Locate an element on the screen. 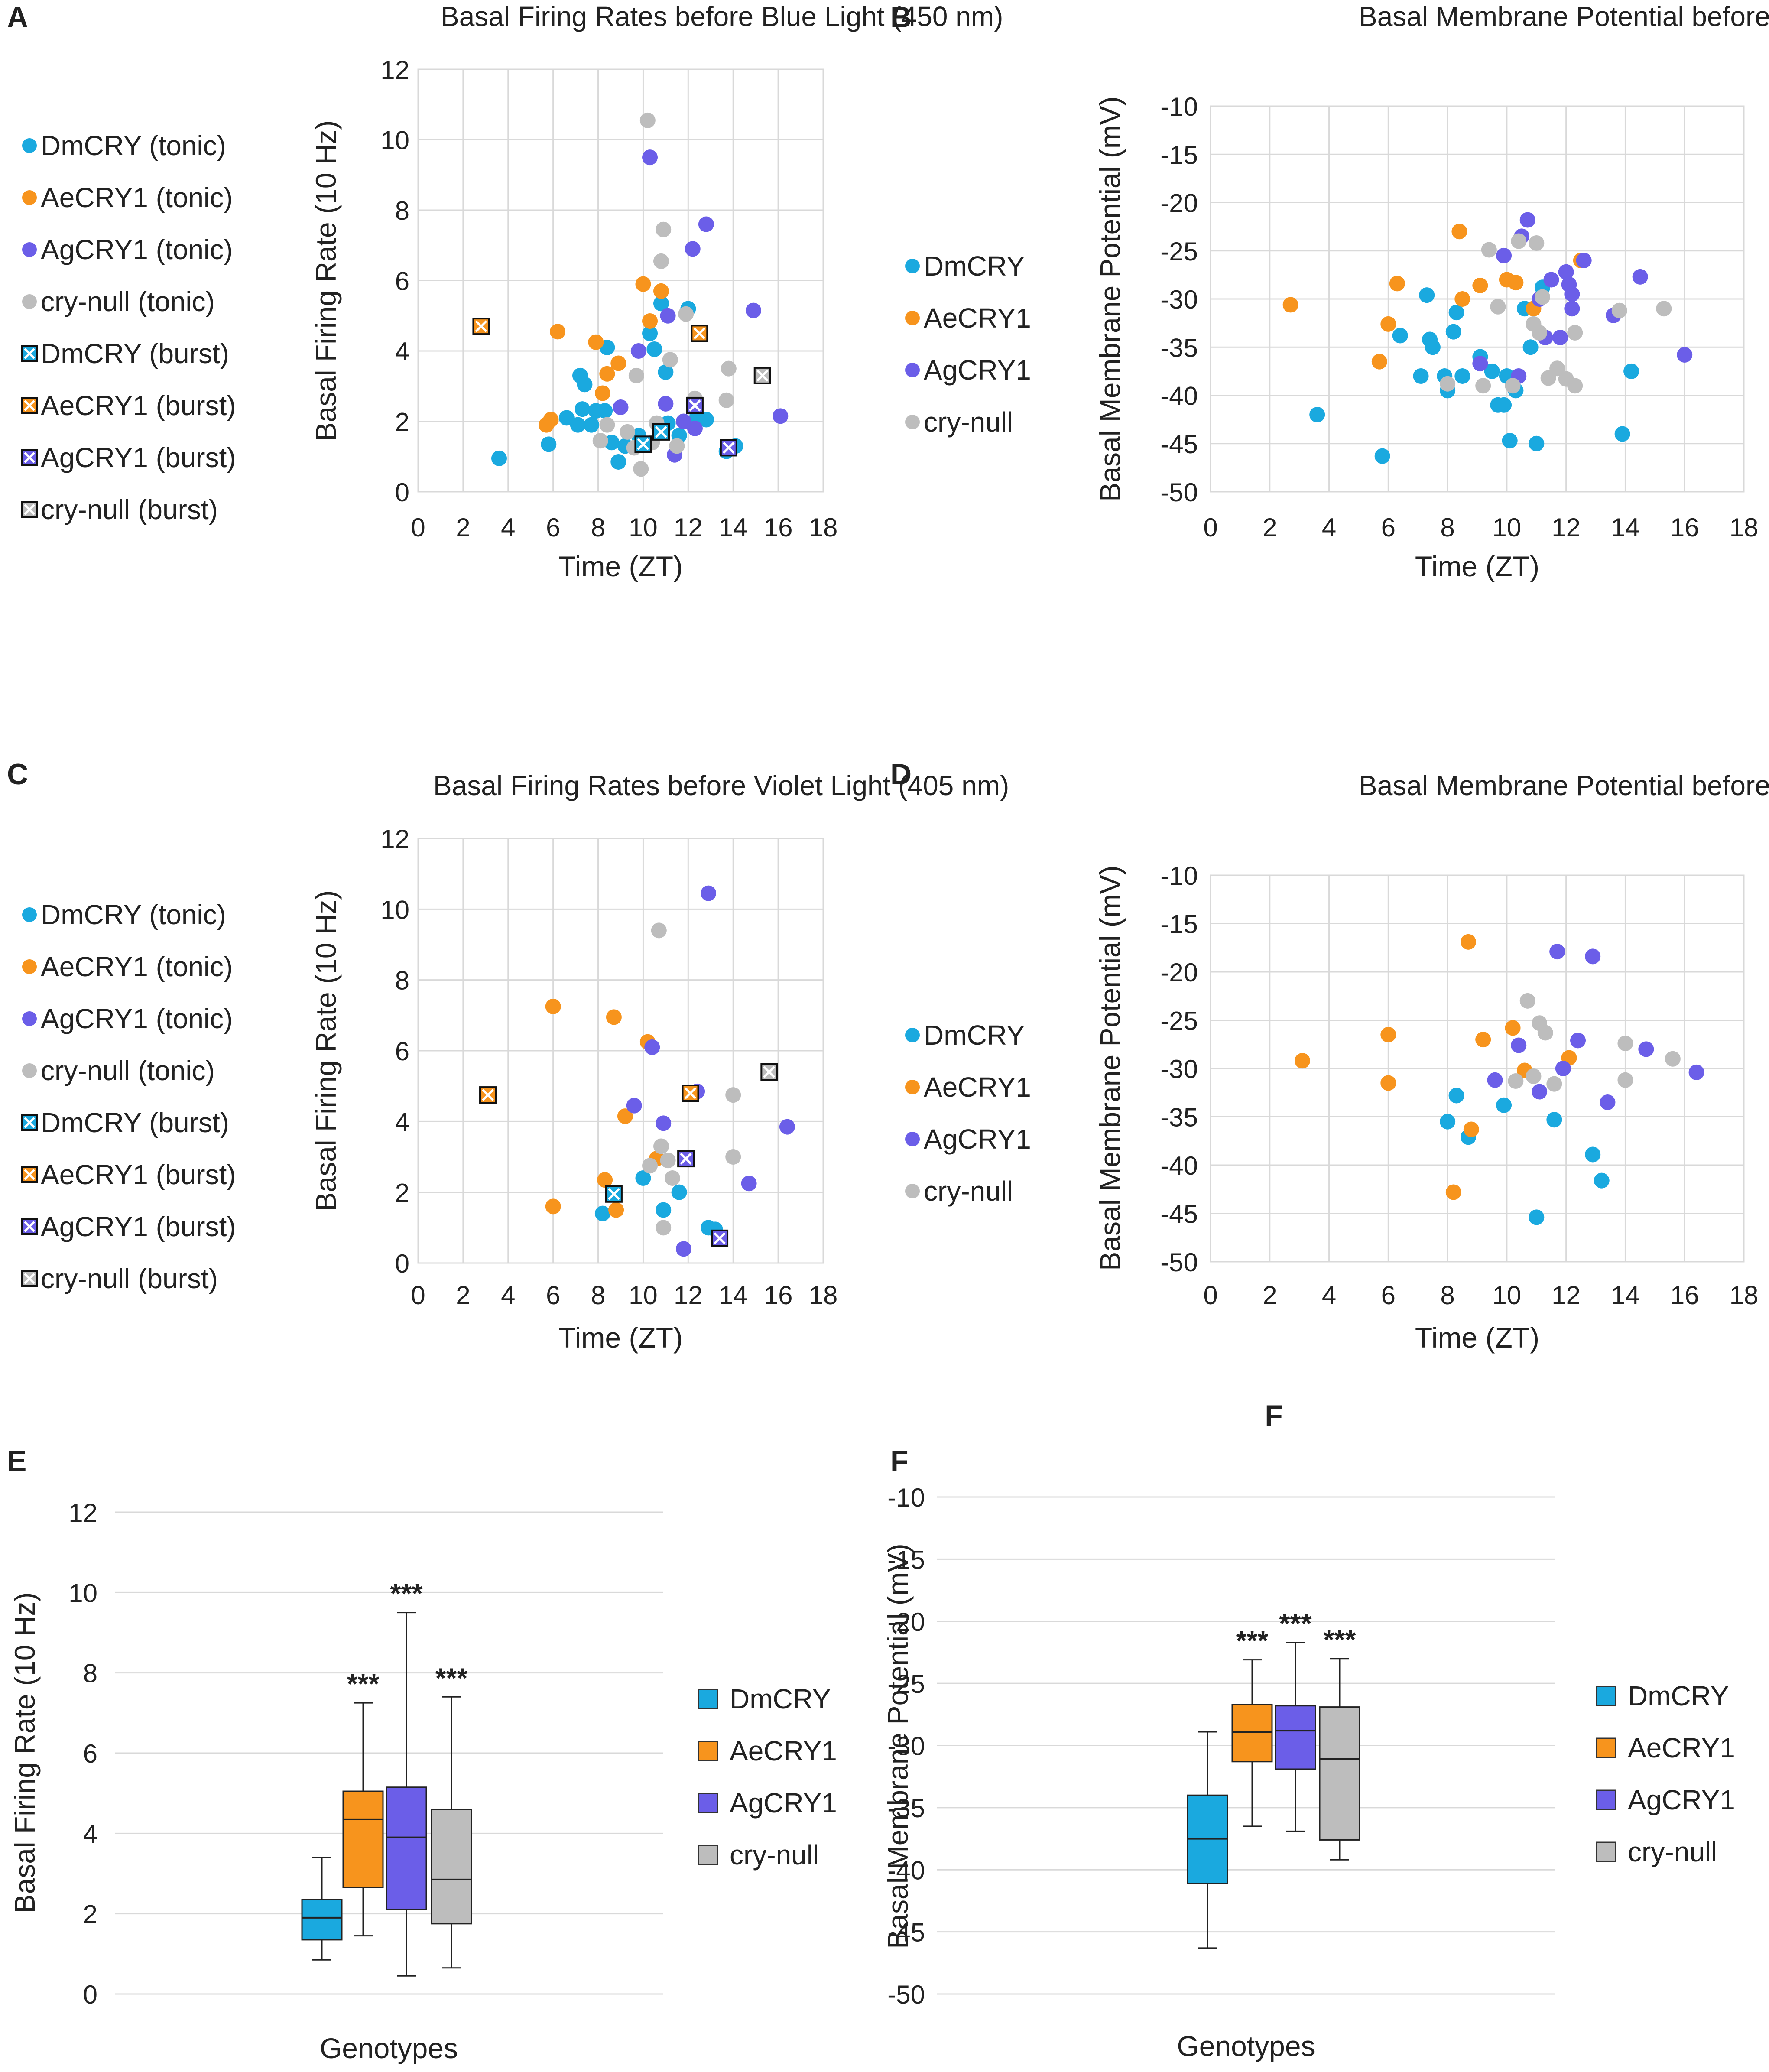 The height and width of the screenshot is (2072, 1769). A-point-cross-b is located at coordinates (762, 376).